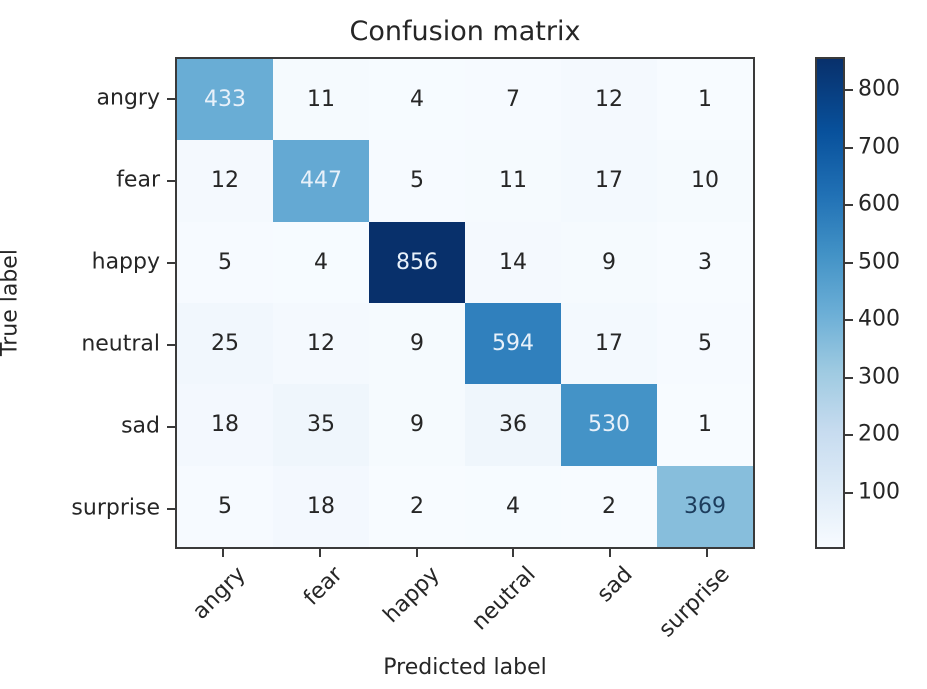 The height and width of the screenshot is (689, 927). I want to click on y-tick-label: neutral, so click(120, 344).